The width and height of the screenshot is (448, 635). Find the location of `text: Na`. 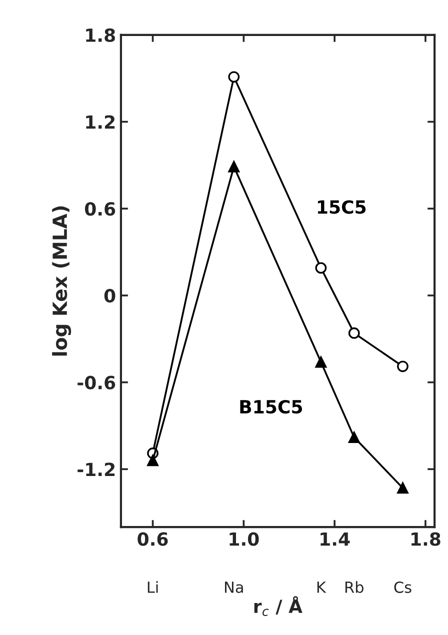

text: Na is located at coordinates (234, 588).